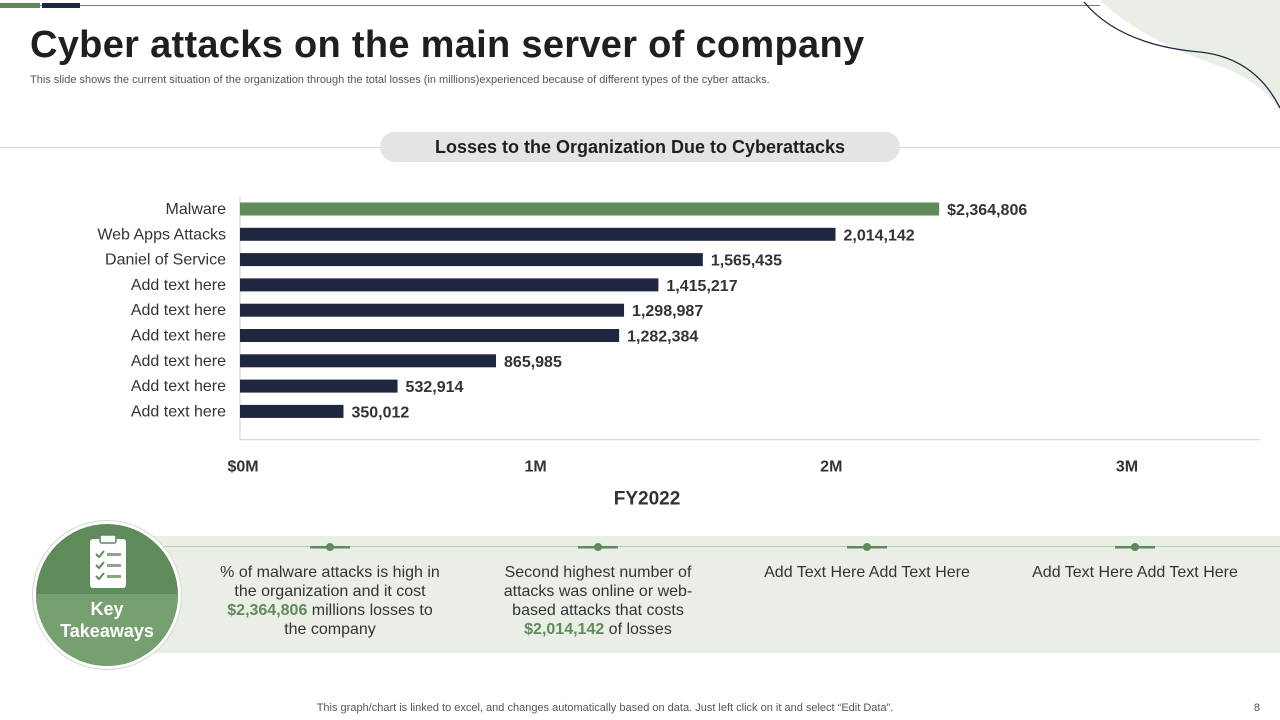 Image resolution: width=1280 pixels, height=720 pixels. I want to click on category-label-1: Malware, so click(196, 209).